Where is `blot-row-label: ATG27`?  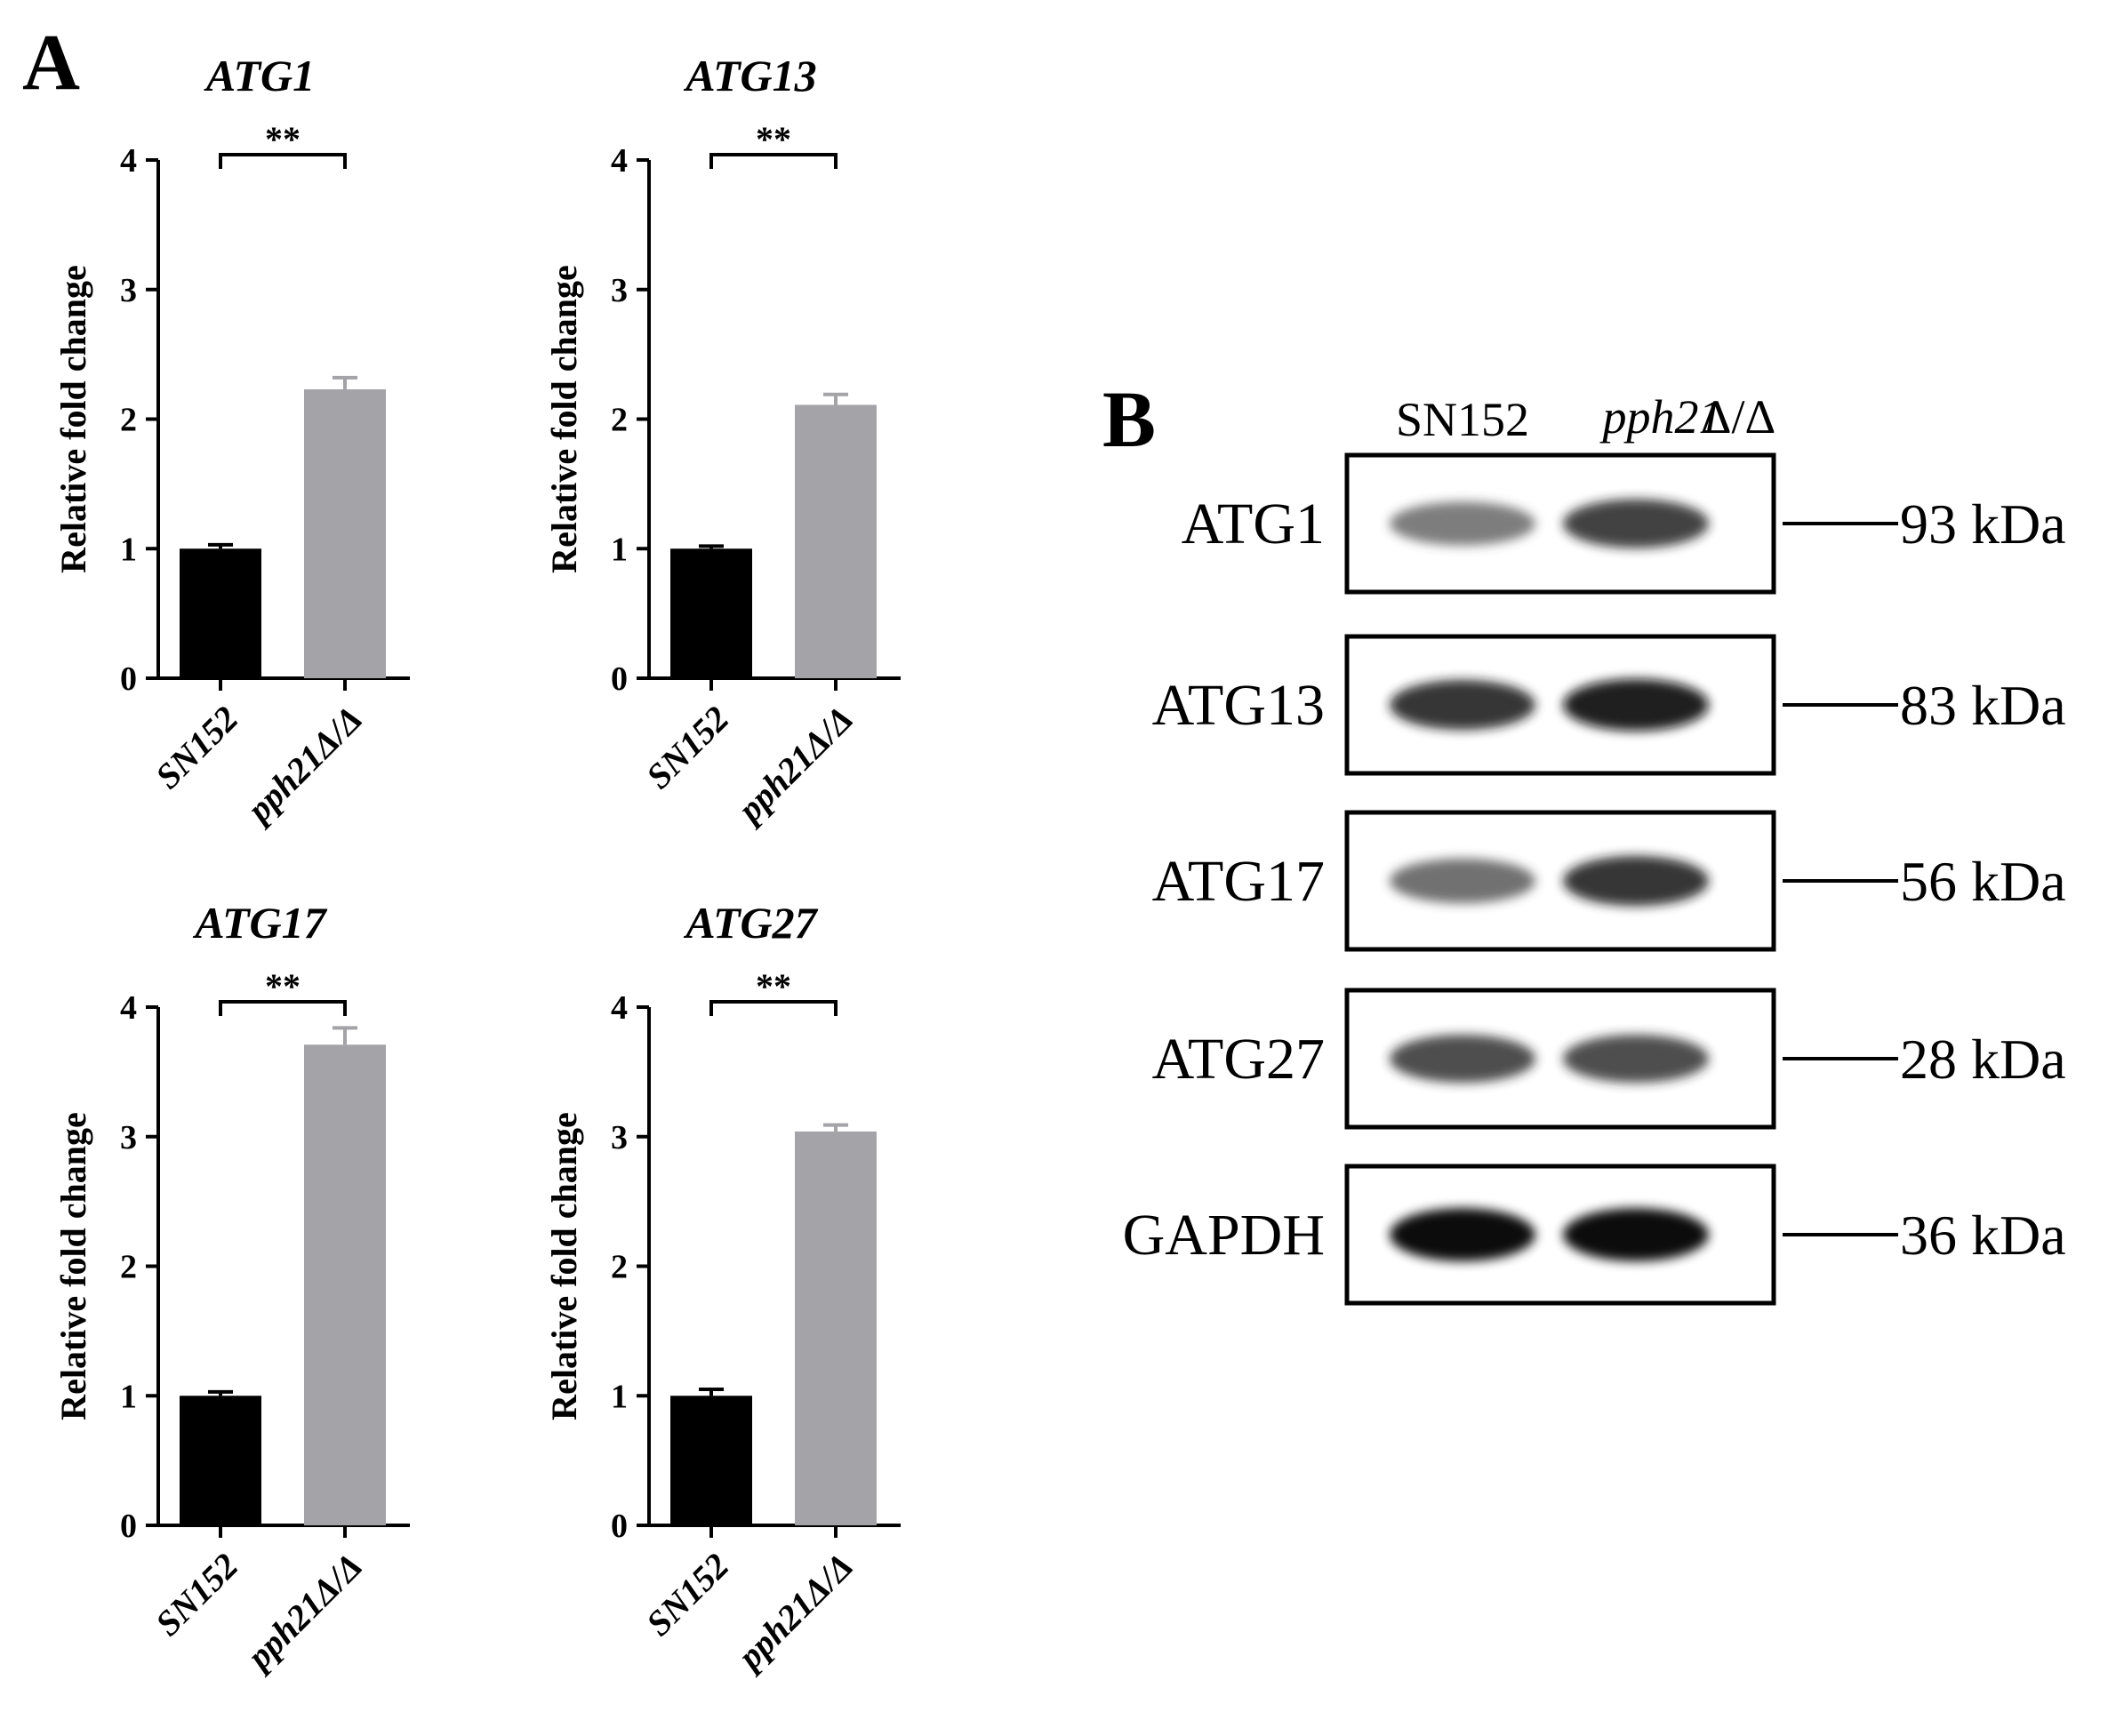 blot-row-label: ATG27 is located at coordinates (1238, 1059).